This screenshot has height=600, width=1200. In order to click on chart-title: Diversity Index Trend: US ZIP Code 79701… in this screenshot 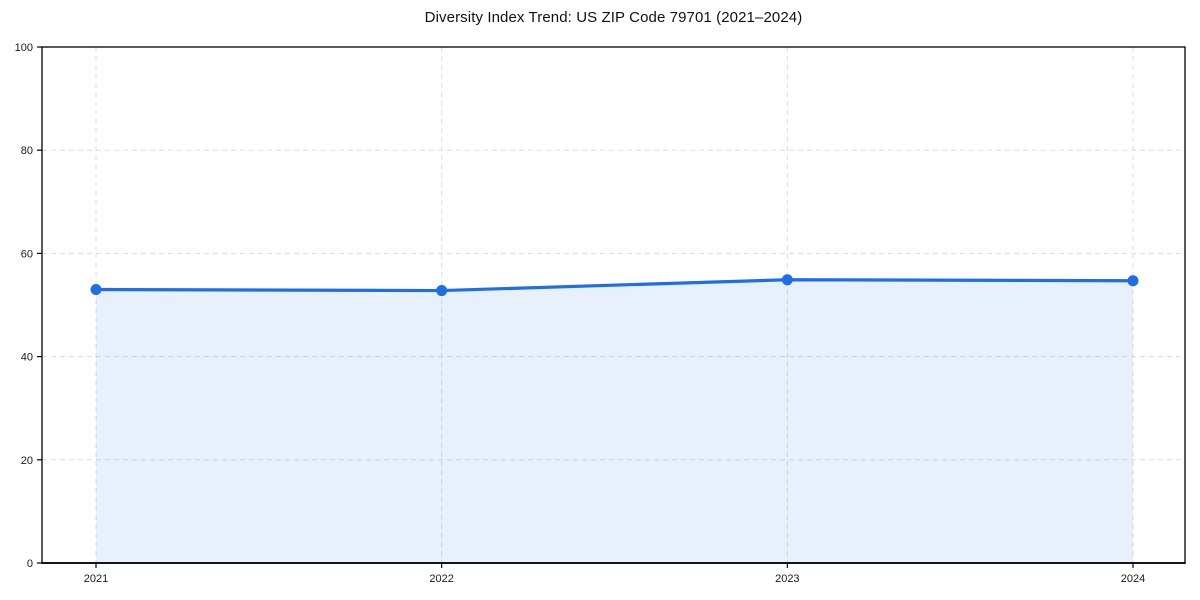, I will do `click(613, 17)`.